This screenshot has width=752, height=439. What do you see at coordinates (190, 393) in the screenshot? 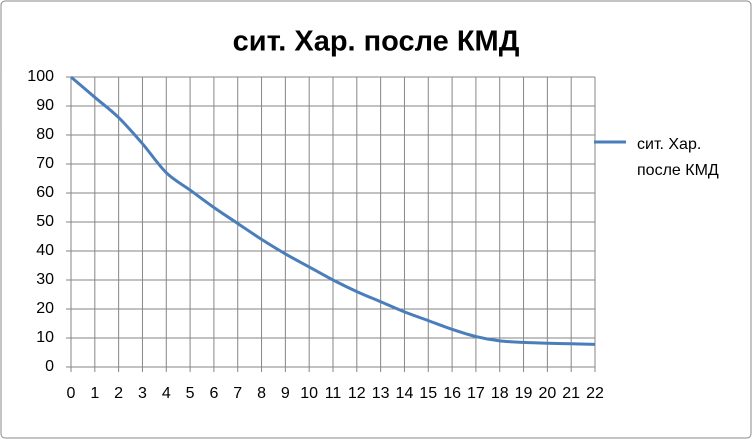
I see `x-tick-label: 5` at bounding box center [190, 393].